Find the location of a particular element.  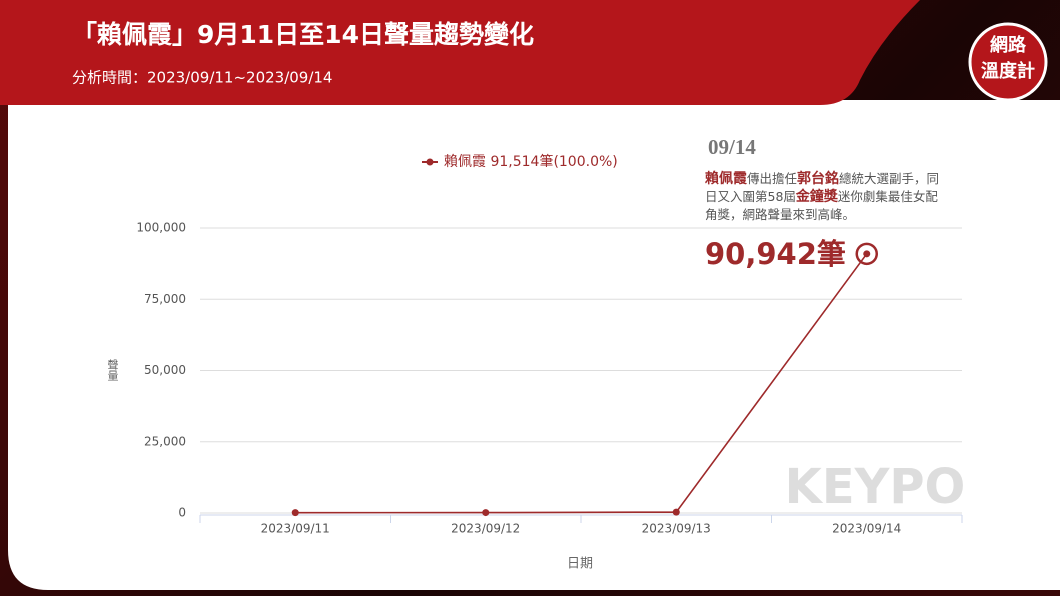

annotation-text: 賴佩霞 is located at coordinates (726, 179).